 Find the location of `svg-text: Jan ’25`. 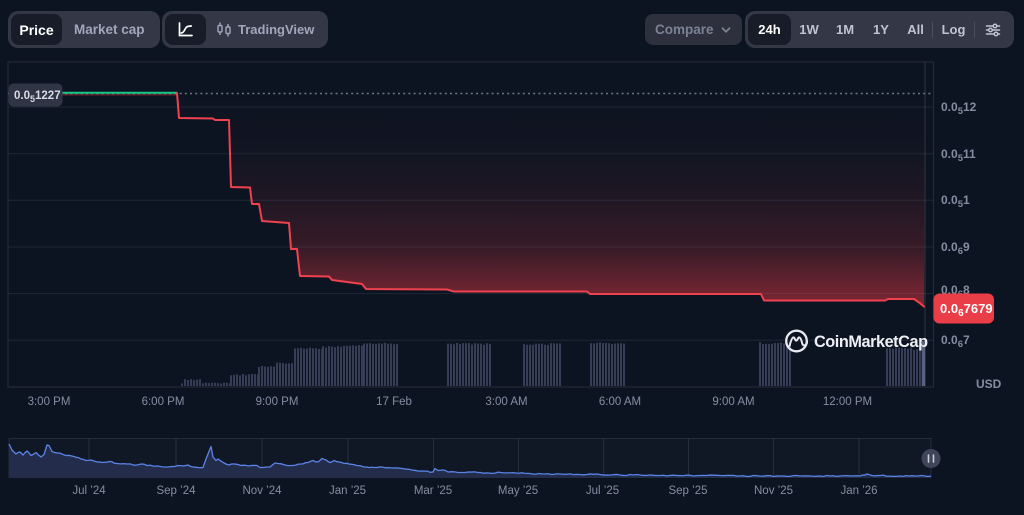

svg-text: Jan ’25 is located at coordinates (347, 491).